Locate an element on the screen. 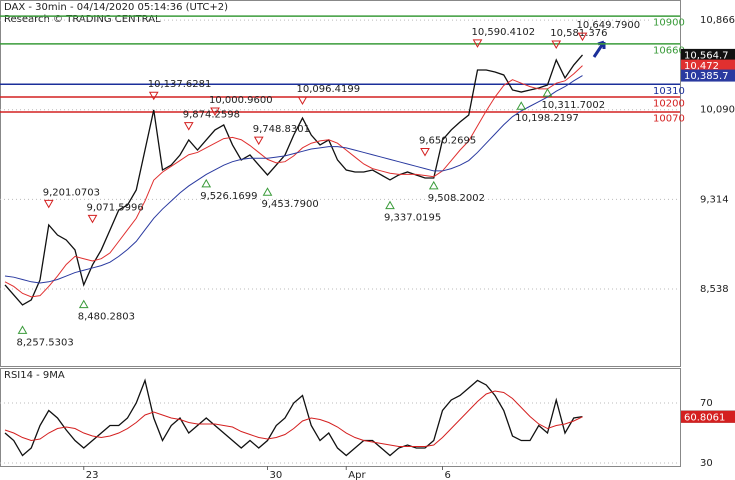 This screenshot has height=480, width=735. low-label: 10,198.2197 is located at coordinates (547, 118).